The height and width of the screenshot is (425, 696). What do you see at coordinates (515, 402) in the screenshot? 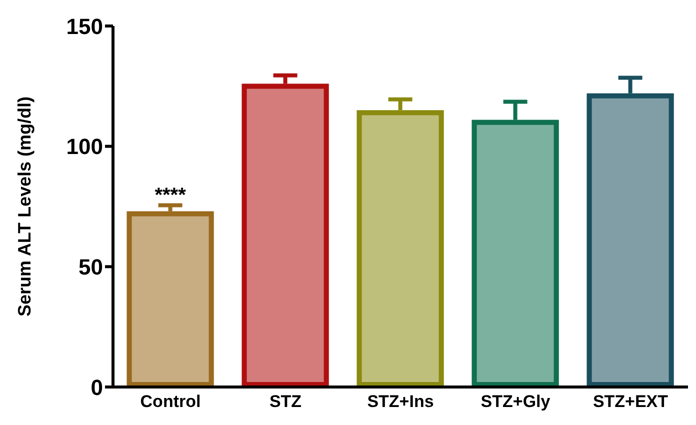
I see `x-tick-label: STZ+Gly` at bounding box center [515, 402].